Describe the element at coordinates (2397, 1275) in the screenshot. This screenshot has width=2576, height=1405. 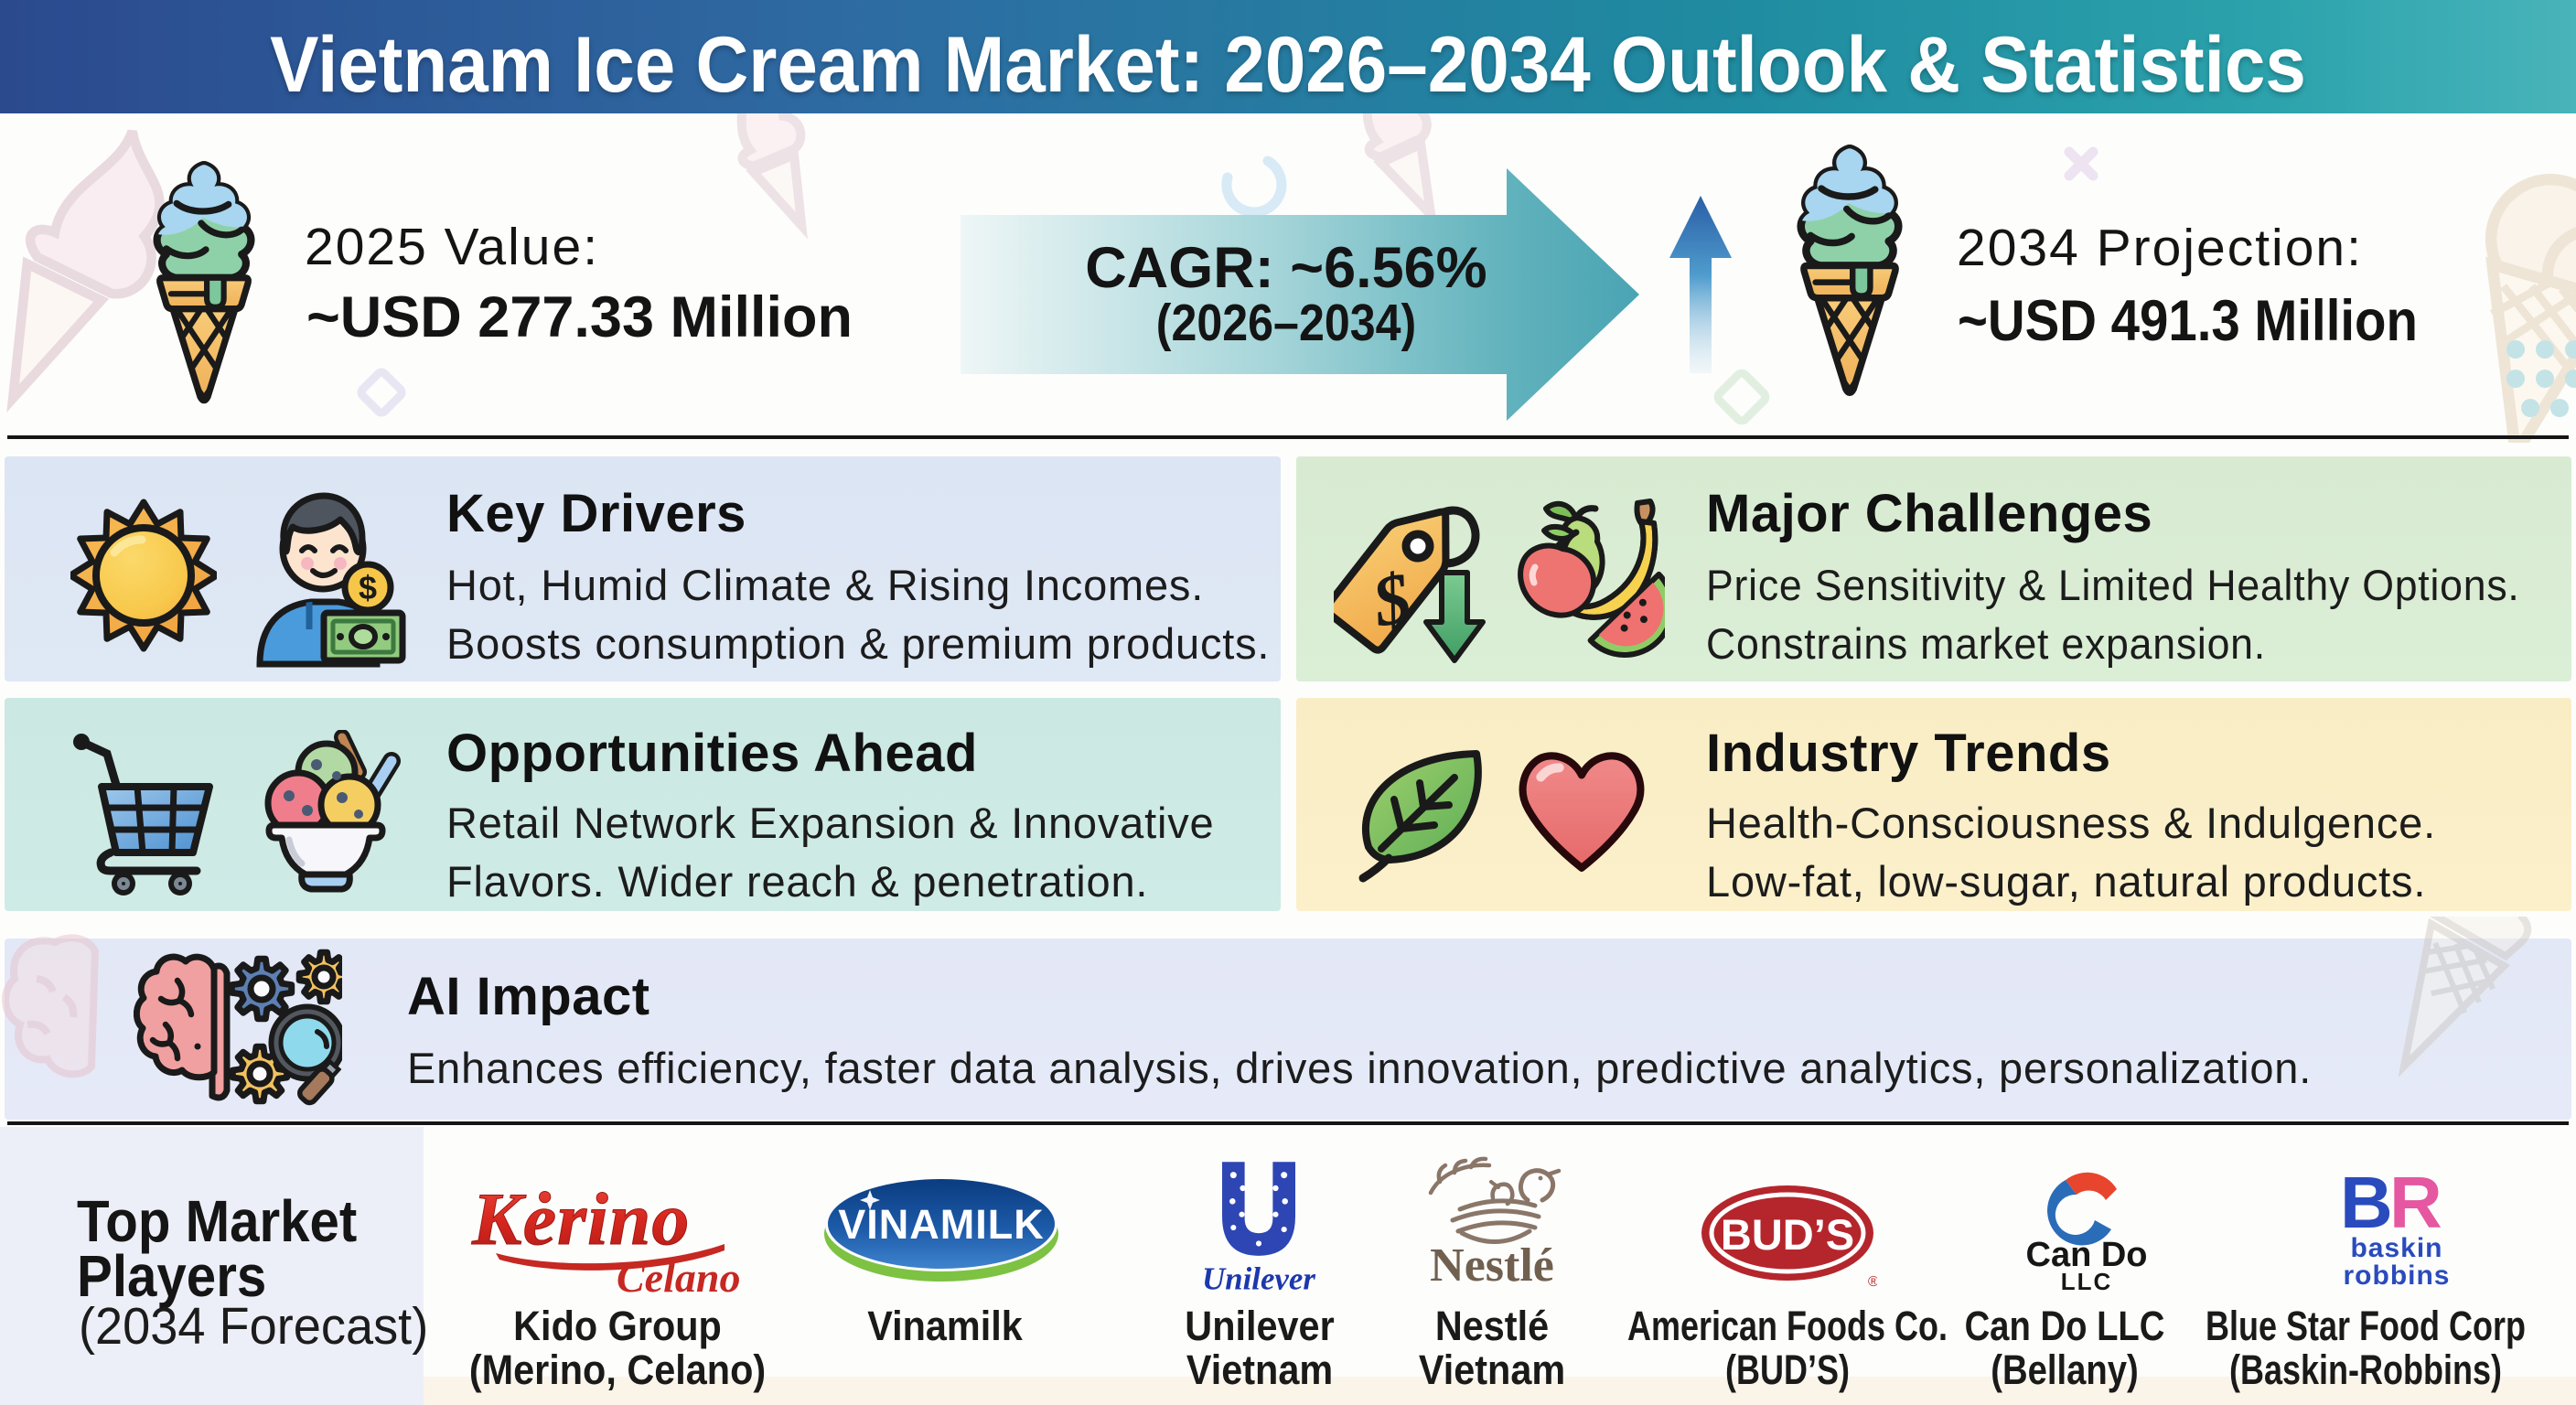
I see `svg-text: robbins` at that location.